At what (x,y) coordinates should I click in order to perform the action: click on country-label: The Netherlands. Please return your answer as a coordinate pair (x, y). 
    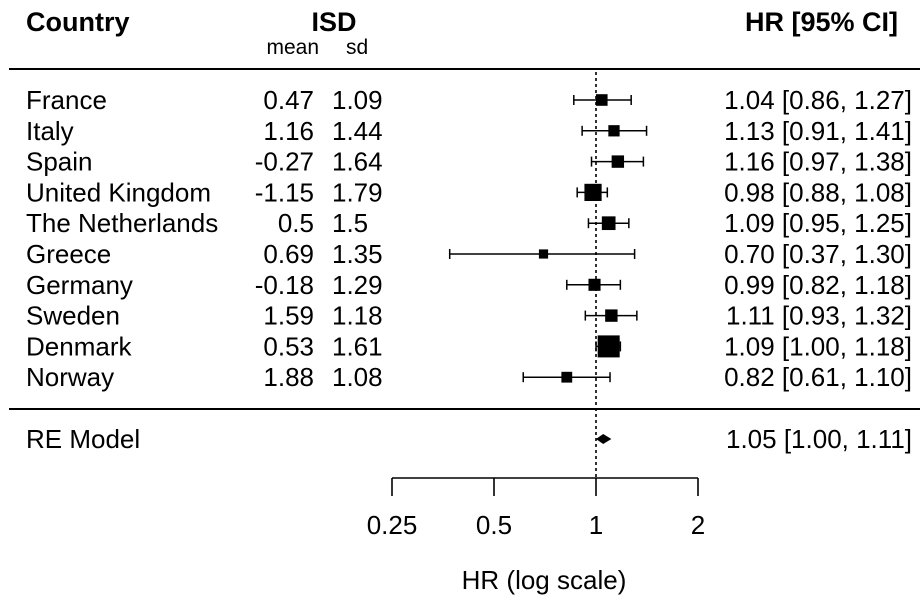
    Looking at the image, I should click on (122, 223).